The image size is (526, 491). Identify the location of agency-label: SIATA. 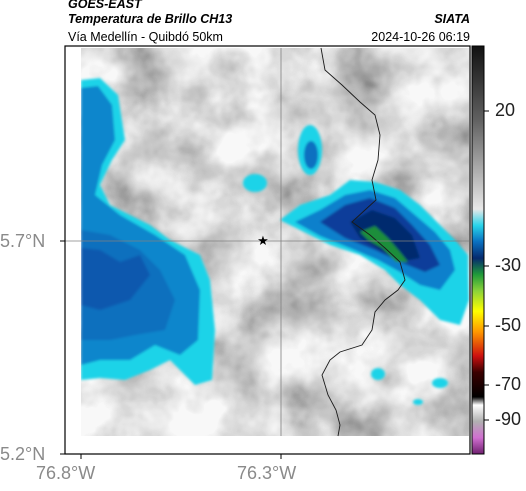
(452, 19).